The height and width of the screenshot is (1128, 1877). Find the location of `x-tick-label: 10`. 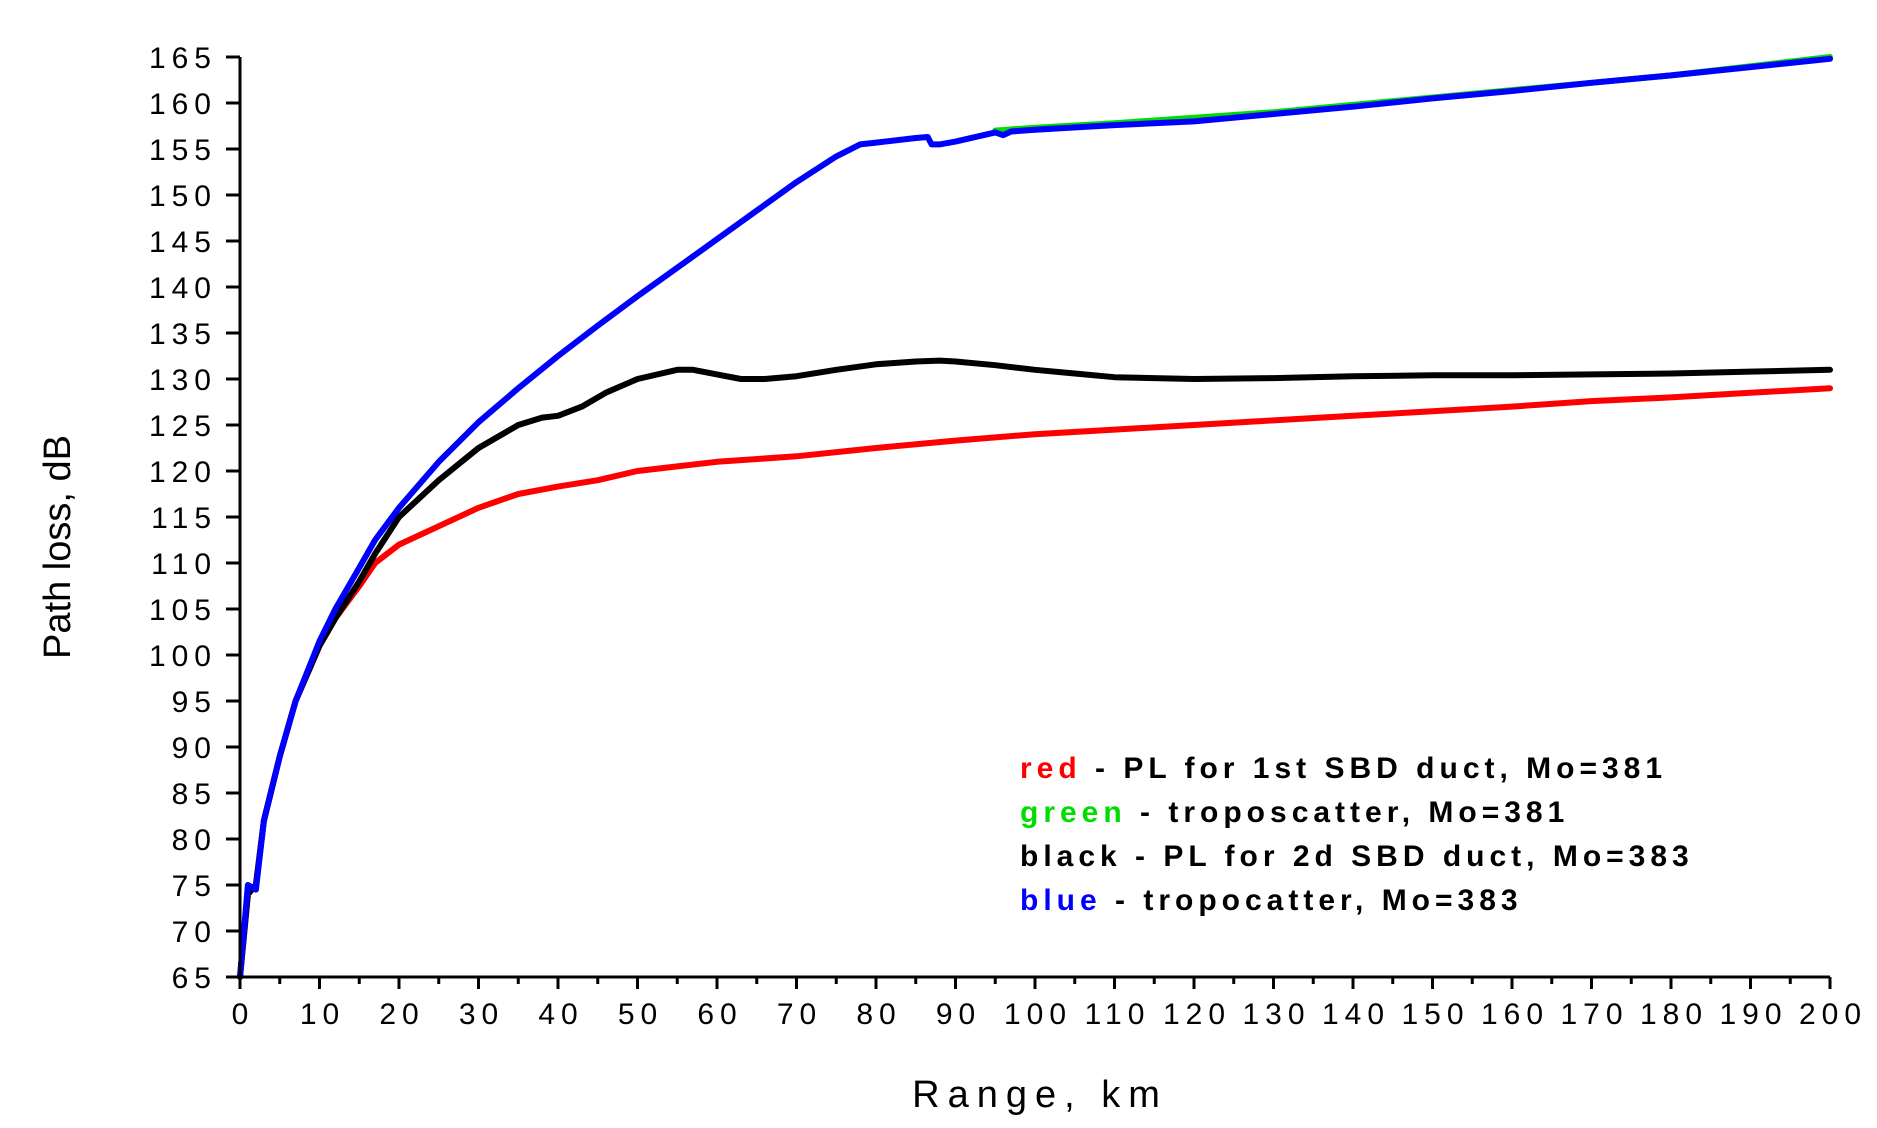

x-tick-label: 10 is located at coordinates (322, 1014).